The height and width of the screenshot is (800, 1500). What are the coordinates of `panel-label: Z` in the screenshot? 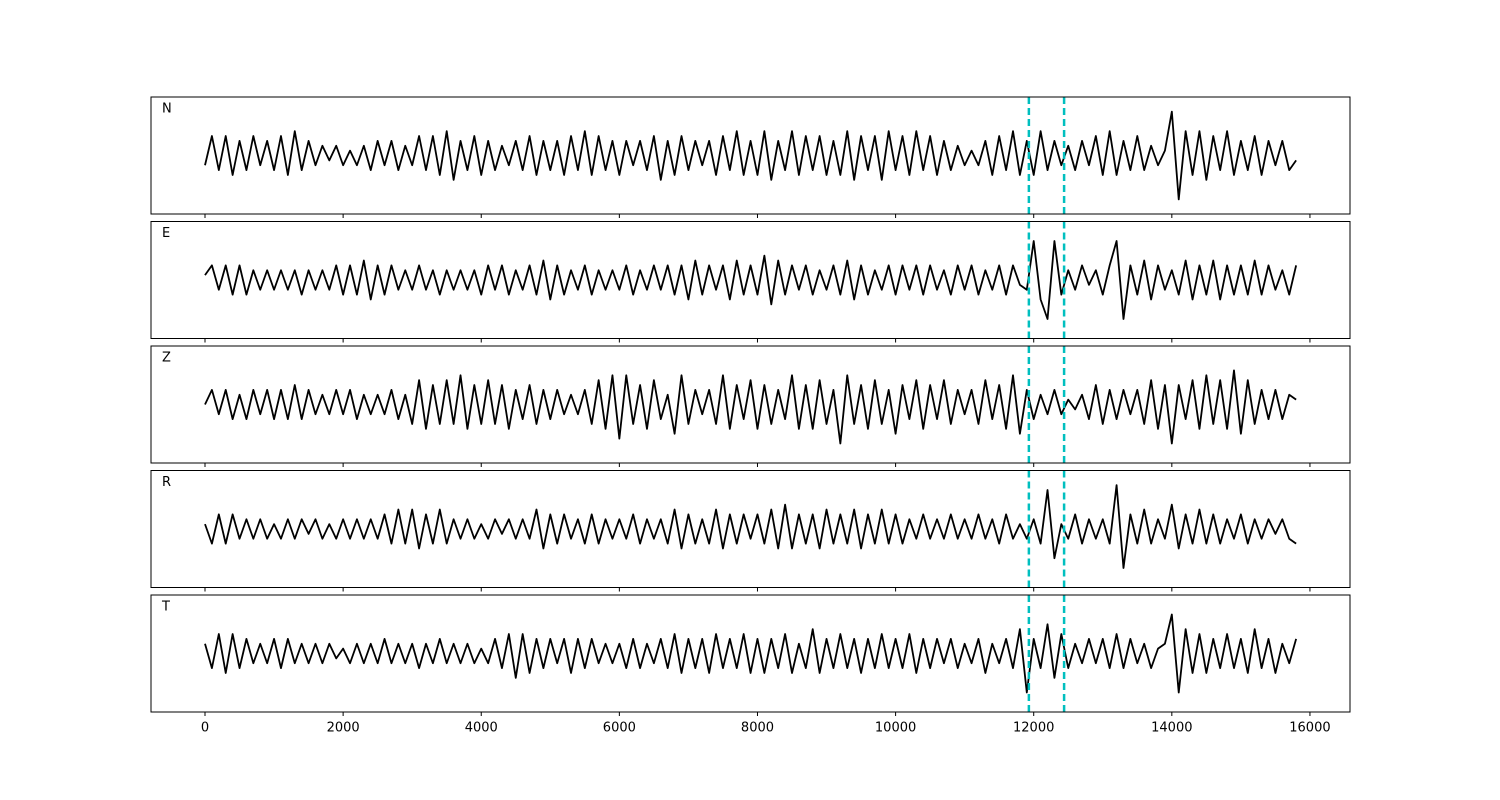 It's located at (166, 358).